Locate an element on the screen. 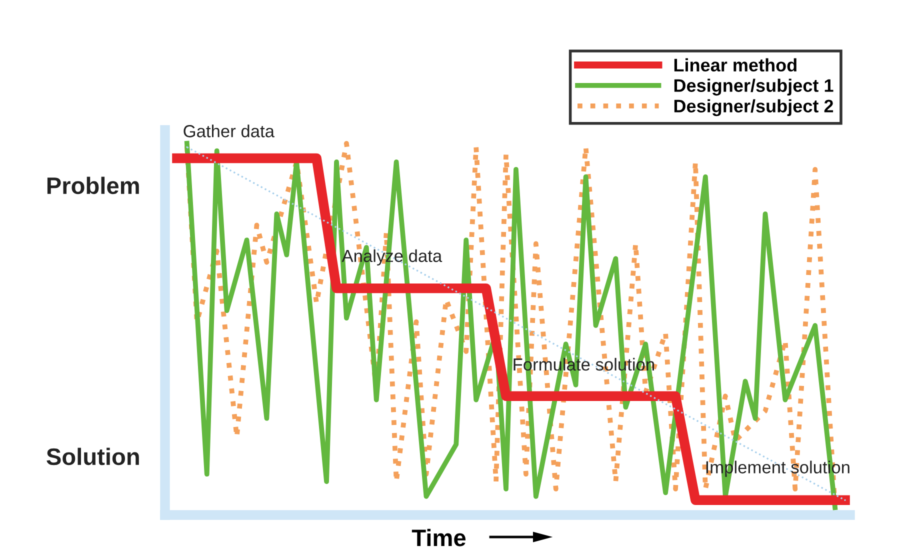 The height and width of the screenshot is (547, 907). legend-label: Designer/subject 1 is located at coordinates (754, 87).